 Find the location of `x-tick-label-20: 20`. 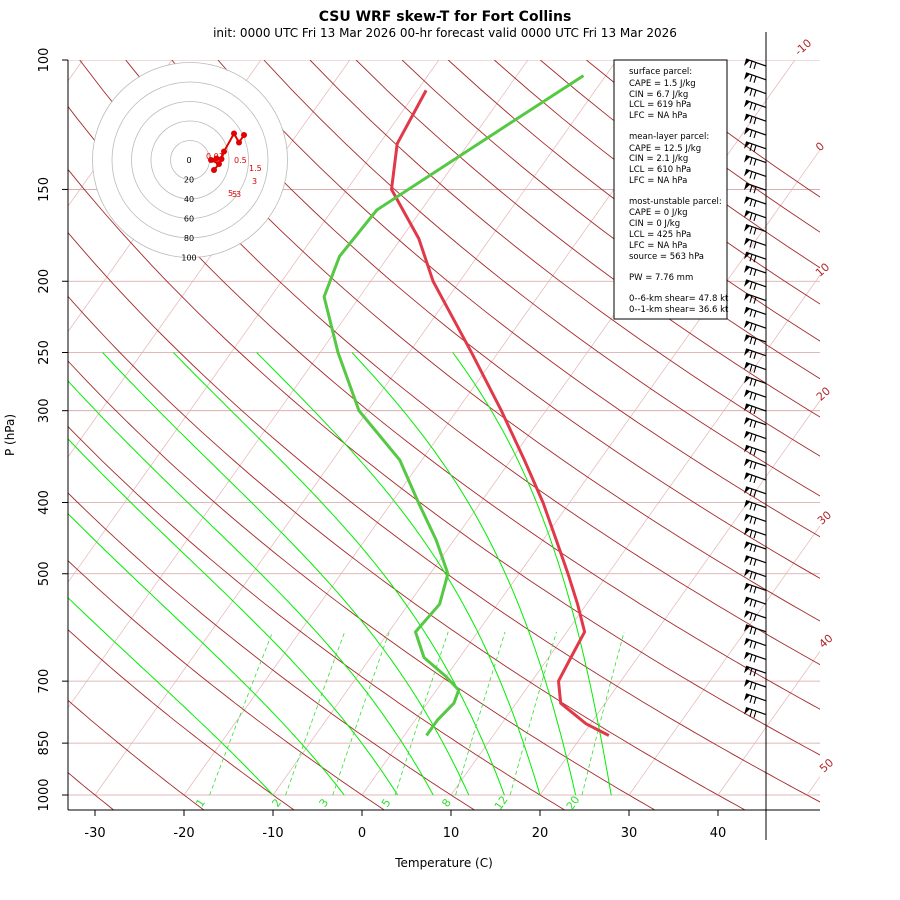

x-tick-label-20: 20 is located at coordinates (540, 833).